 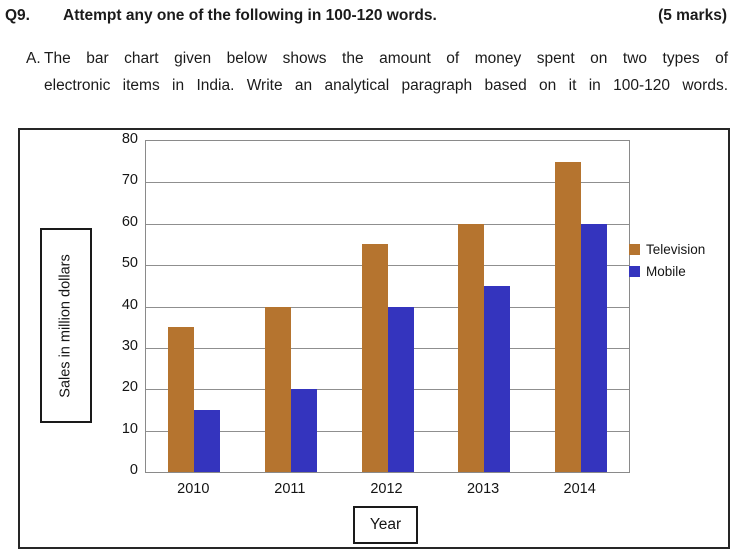 I want to click on y-tick-30: 30, so click(x=129, y=345).